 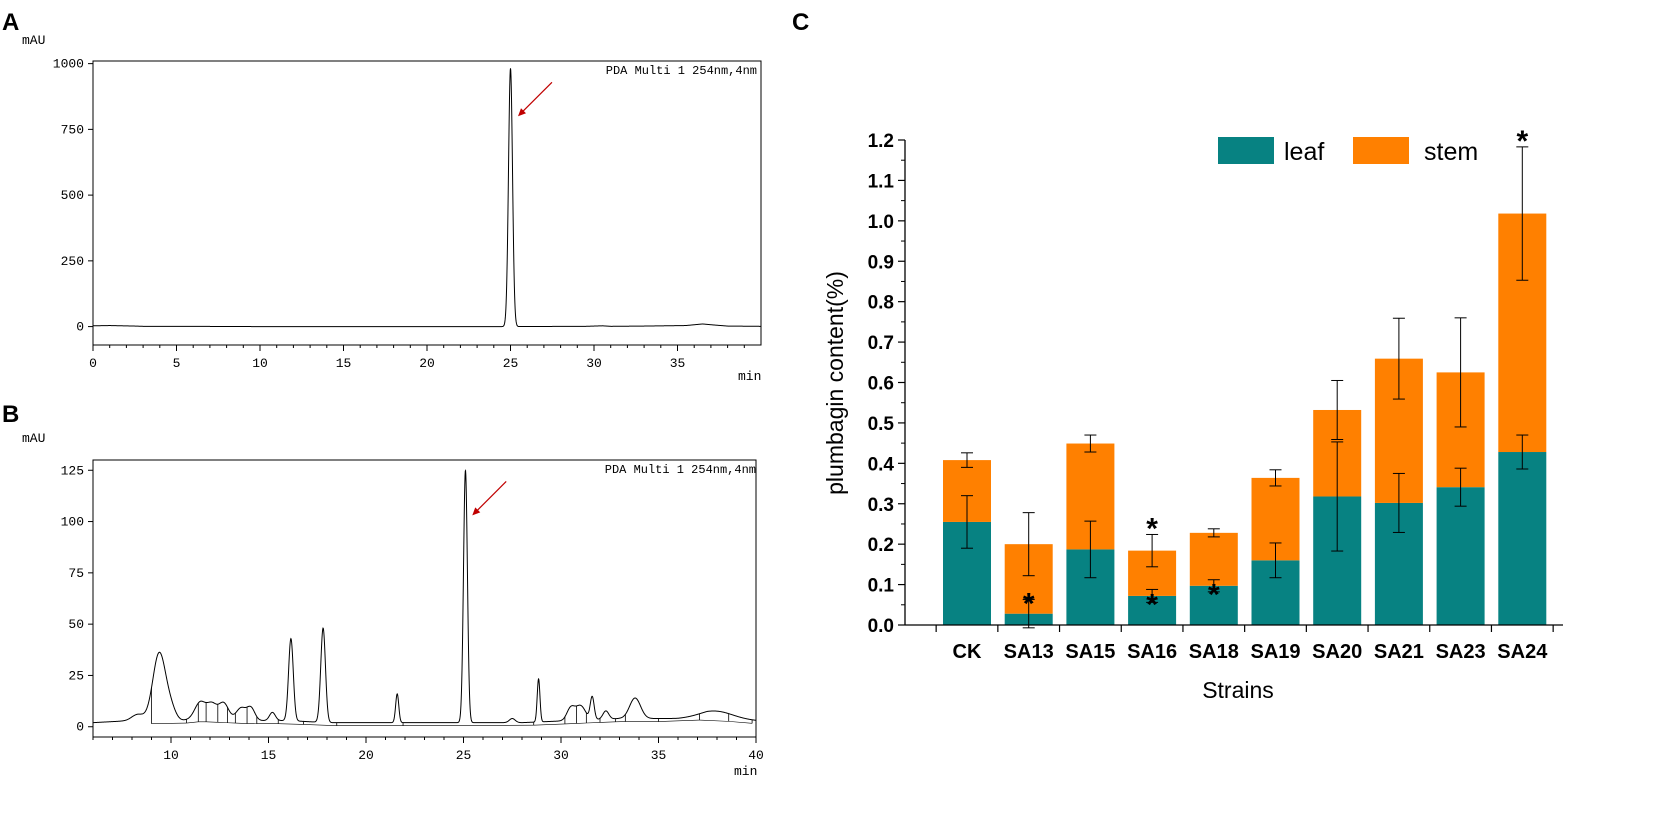 I want to click on y-tick-label-b: 0, so click(x=80, y=727).